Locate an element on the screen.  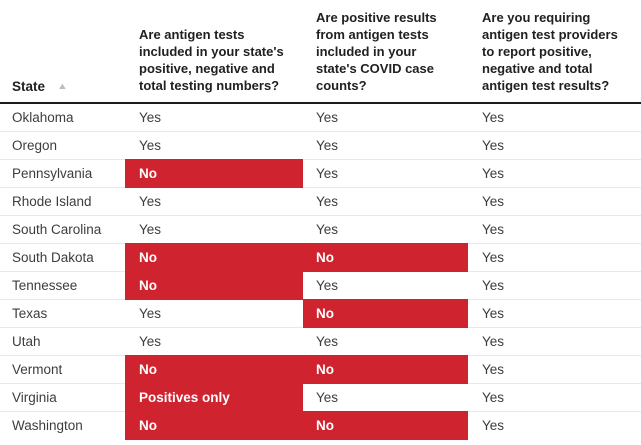
table-row: Washington No No Yes is located at coordinates (320, 425).